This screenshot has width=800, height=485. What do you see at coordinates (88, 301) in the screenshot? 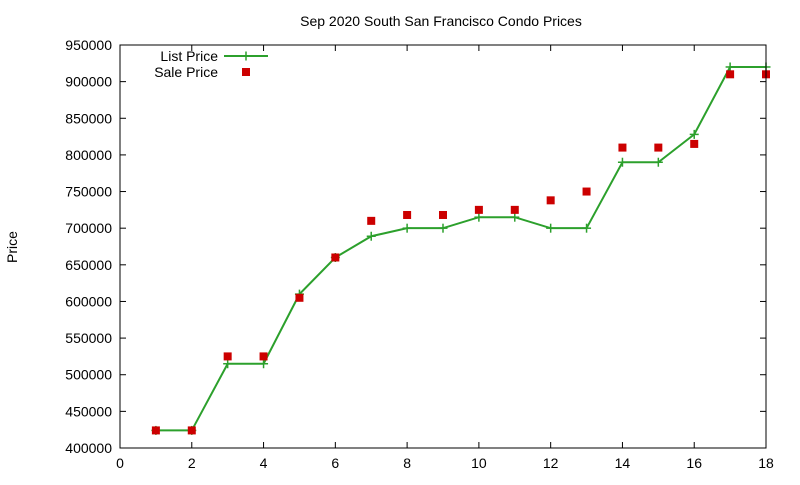
I see `y-tick-label: 600000` at bounding box center [88, 301].